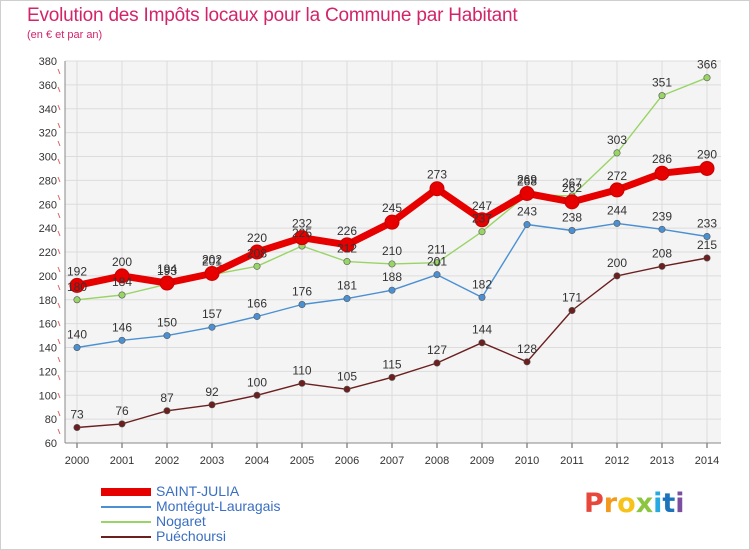 Image resolution: width=750 pixels, height=550 pixels. Describe the element at coordinates (707, 154) in the screenshot. I see `data-label-saint-julia: 290` at that location.